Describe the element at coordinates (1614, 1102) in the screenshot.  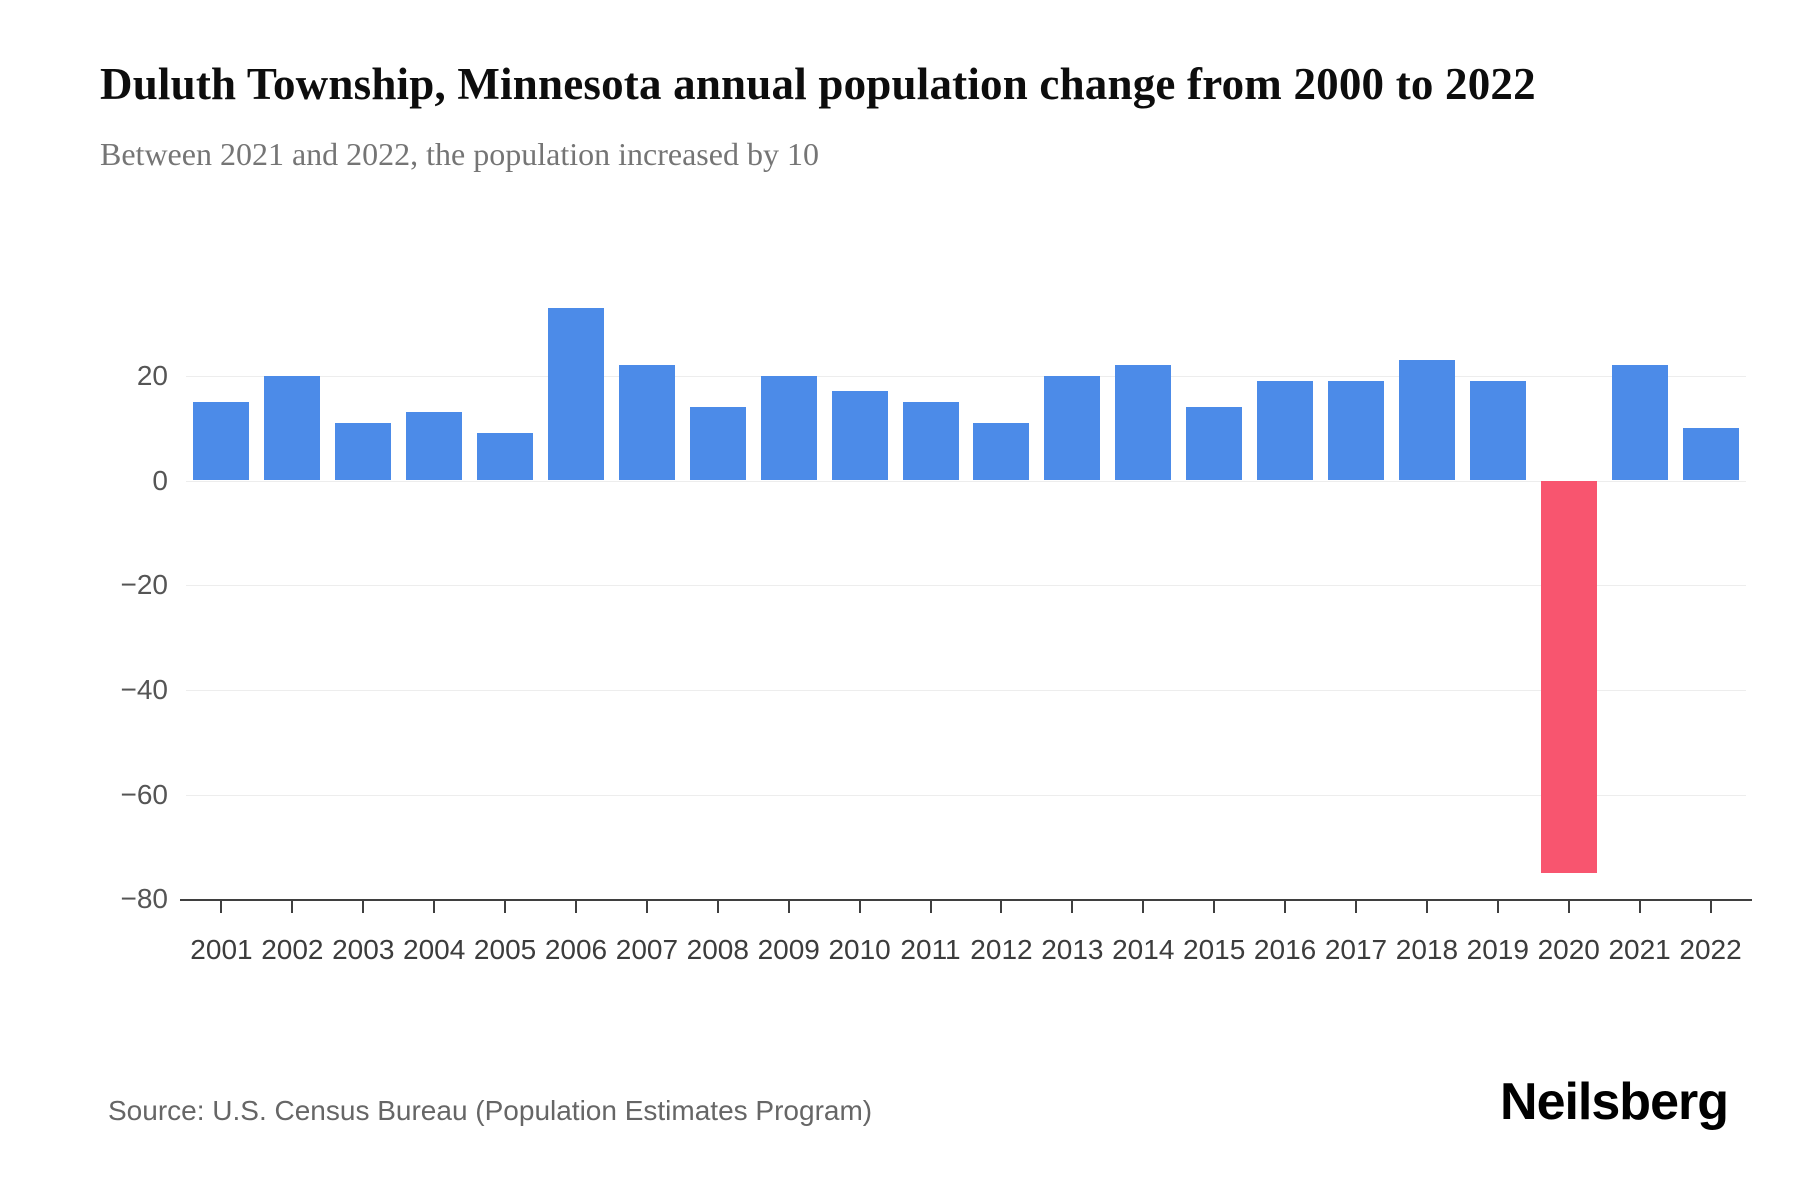
I see `brand-logo: Neilsberg` at that location.